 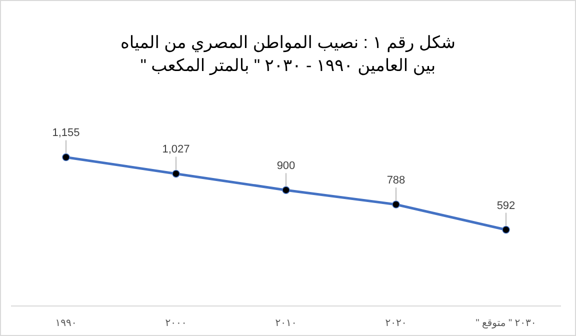 What do you see at coordinates (396, 180) in the screenshot?
I see `data-label: 788` at bounding box center [396, 180].